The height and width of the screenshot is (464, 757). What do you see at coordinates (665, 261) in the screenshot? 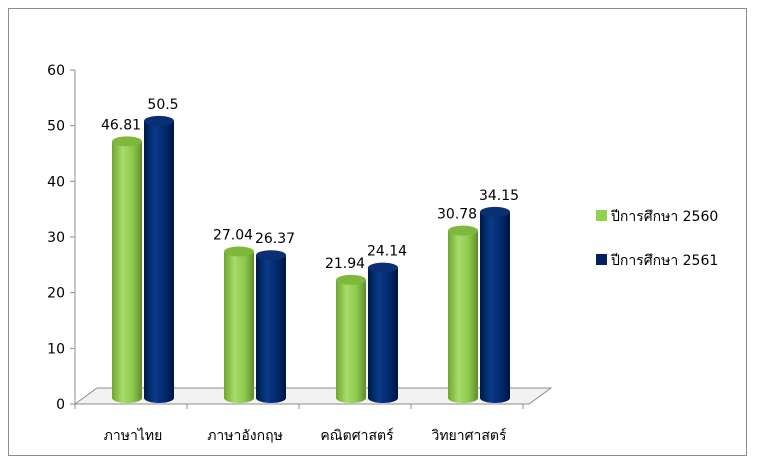
I see `legend-label: ปีการศึกษา 2561` at bounding box center [665, 261].